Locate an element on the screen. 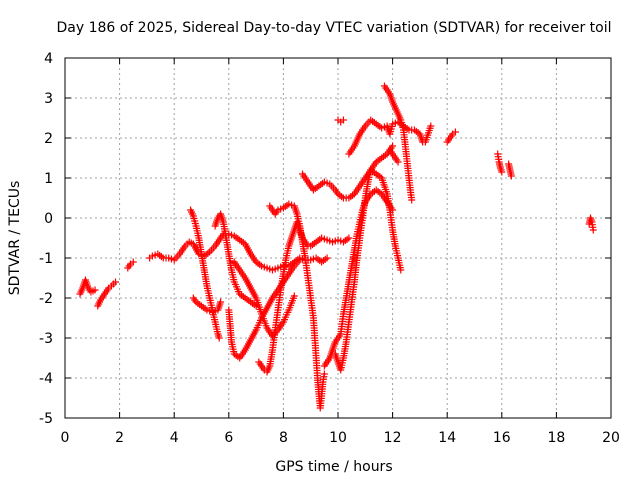 Image resolution: width=640 pixels, height=480 pixels. x-tick-label: 2 is located at coordinates (119, 438).